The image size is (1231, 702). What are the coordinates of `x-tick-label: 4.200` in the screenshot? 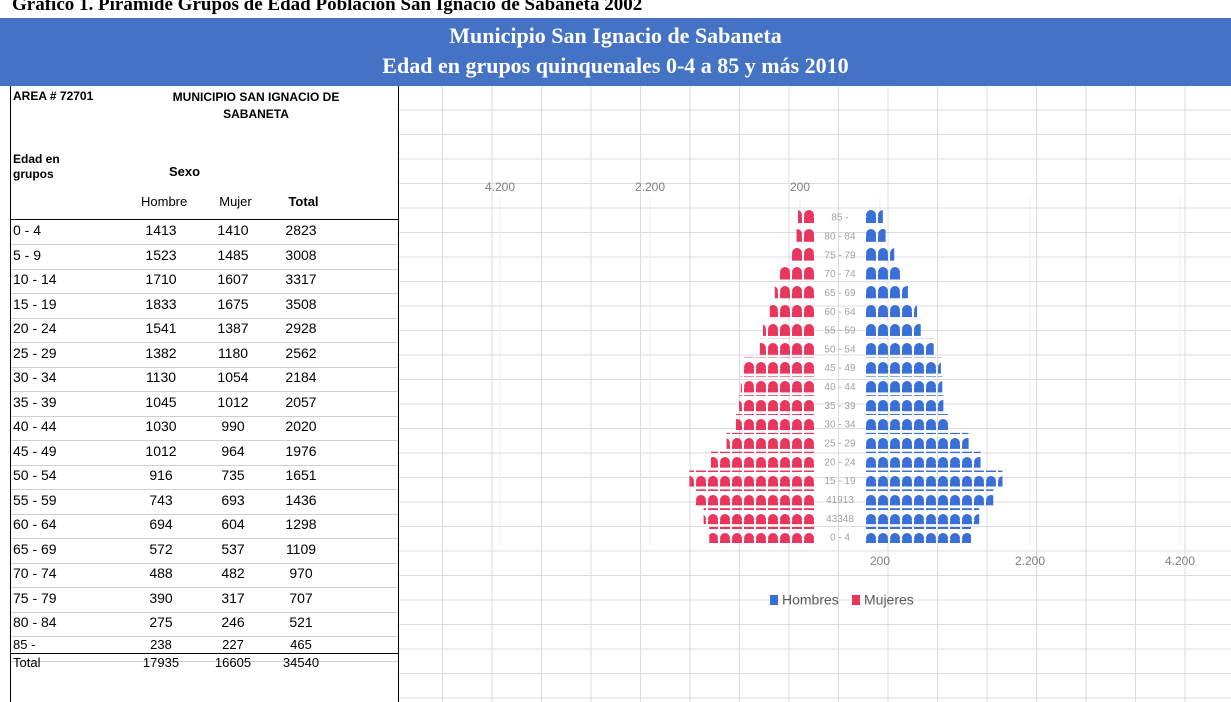 It's located at (1180, 561).